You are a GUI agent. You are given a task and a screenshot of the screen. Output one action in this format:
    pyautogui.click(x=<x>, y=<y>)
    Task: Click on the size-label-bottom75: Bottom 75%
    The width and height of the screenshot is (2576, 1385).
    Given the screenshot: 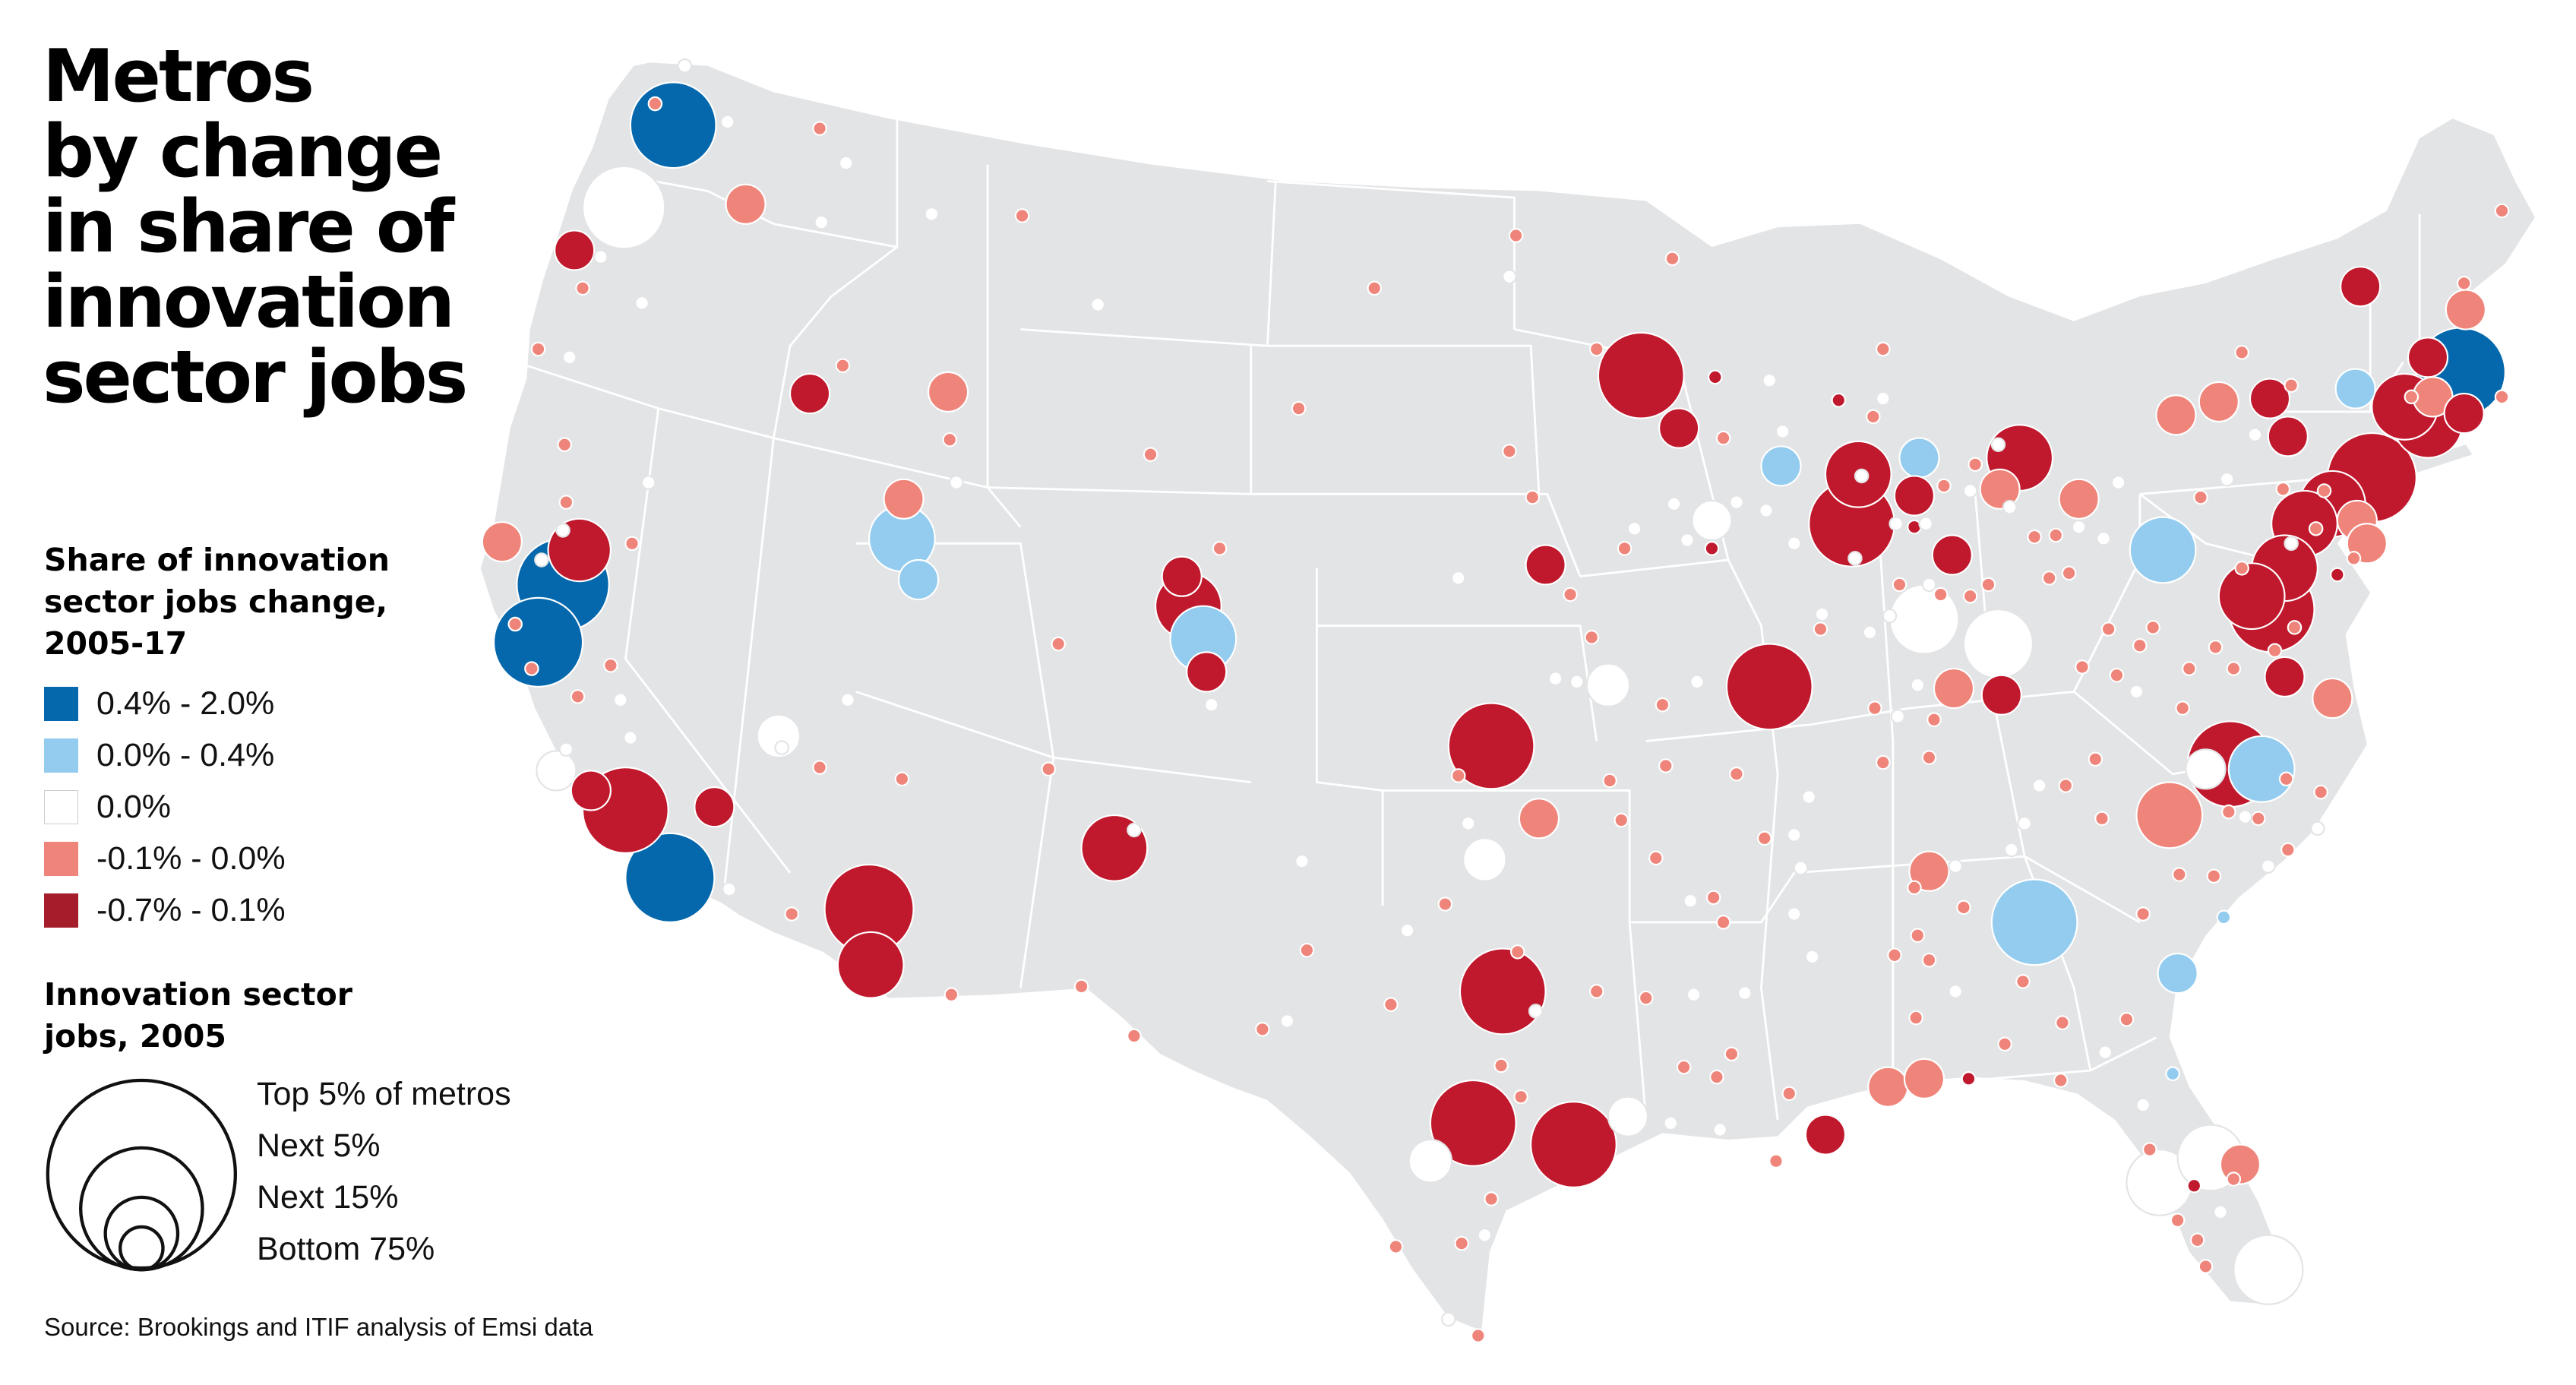 What is the action you would take?
    pyautogui.click(x=346, y=1249)
    